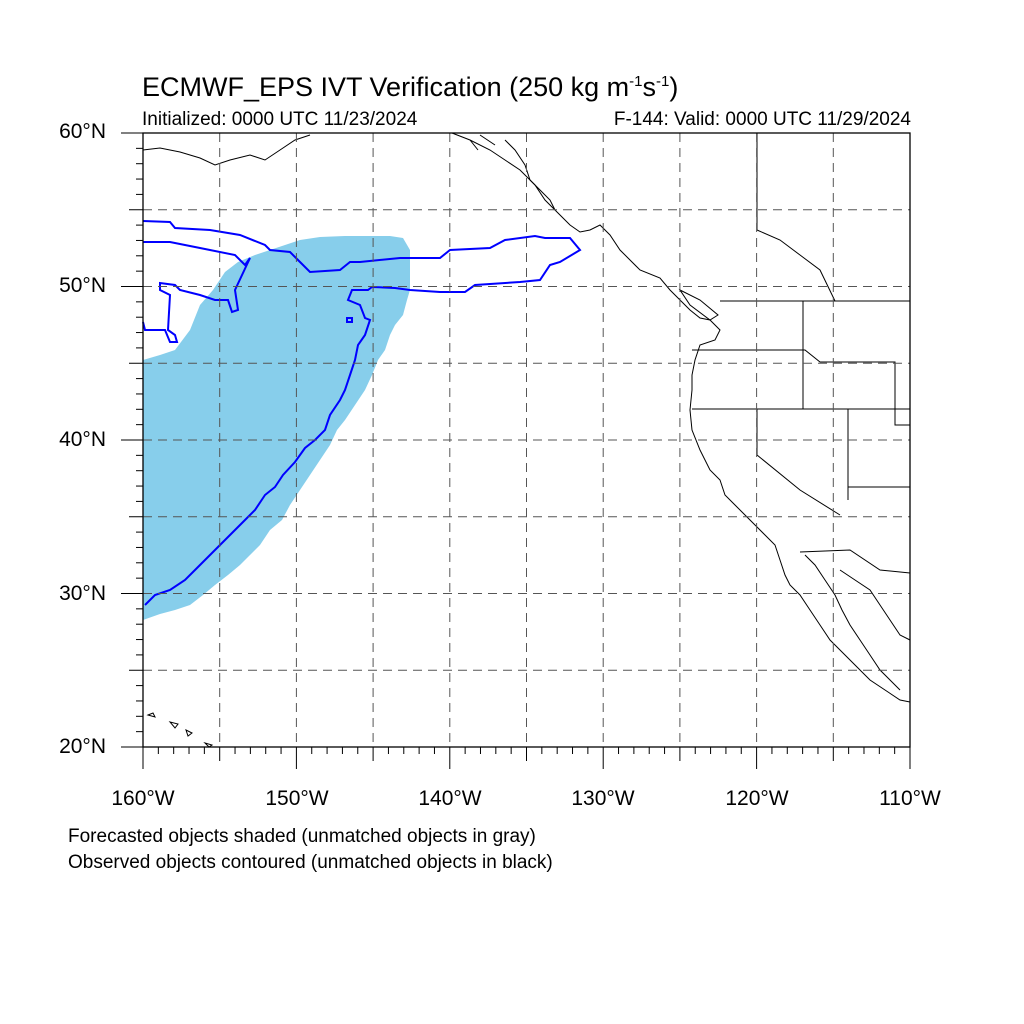  What do you see at coordinates (82, 593) in the screenshot?
I see `lat-label-30n: 30°N` at bounding box center [82, 593].